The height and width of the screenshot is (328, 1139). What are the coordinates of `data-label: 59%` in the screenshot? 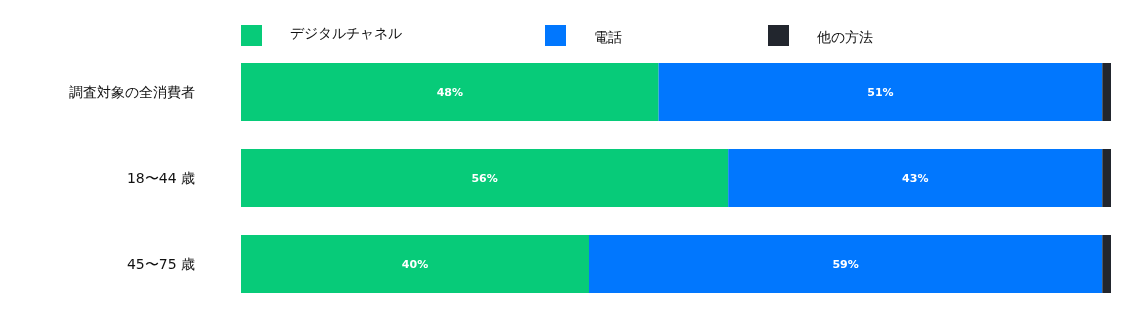 It's located at (845, 264).